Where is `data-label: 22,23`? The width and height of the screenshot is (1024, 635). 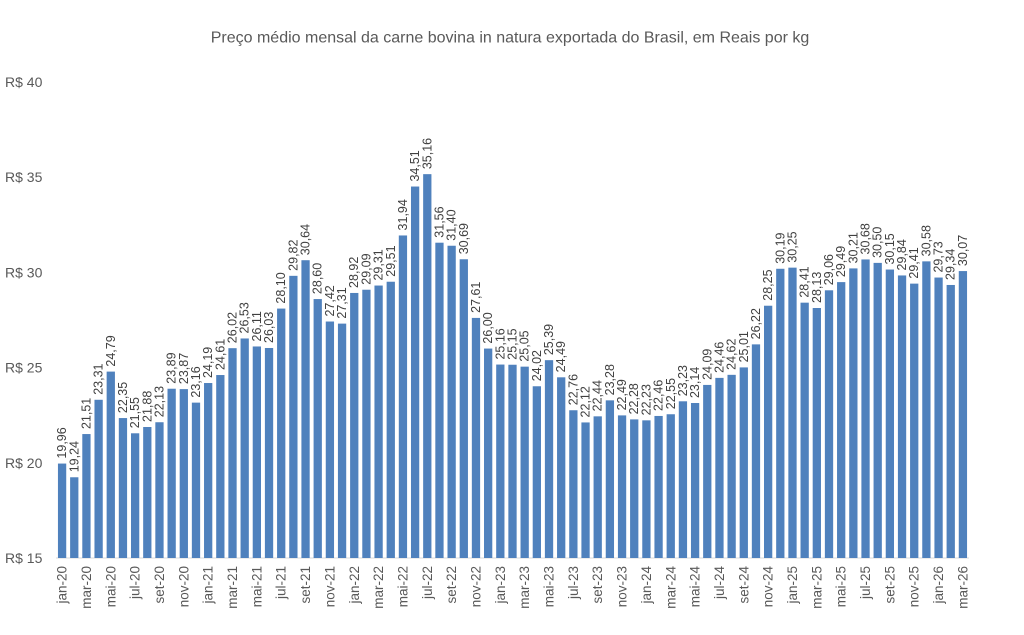 data-label: 22,23 is located at coordinates (646, 399).